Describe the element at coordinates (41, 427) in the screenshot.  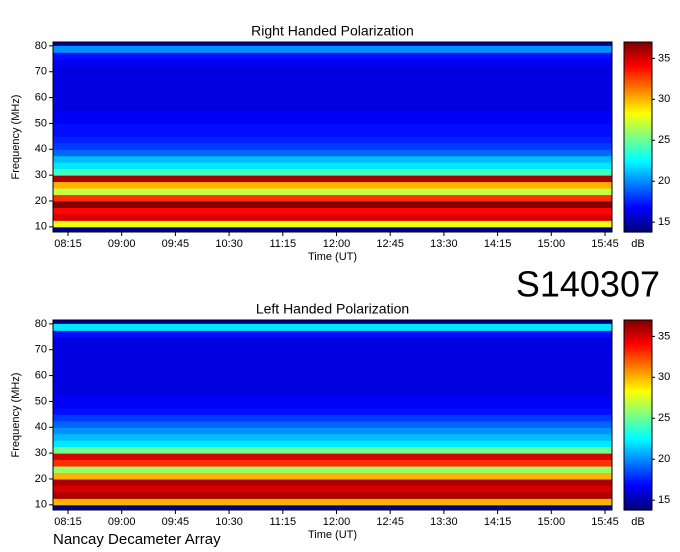
I see `y-tick-label: 40` at that location.